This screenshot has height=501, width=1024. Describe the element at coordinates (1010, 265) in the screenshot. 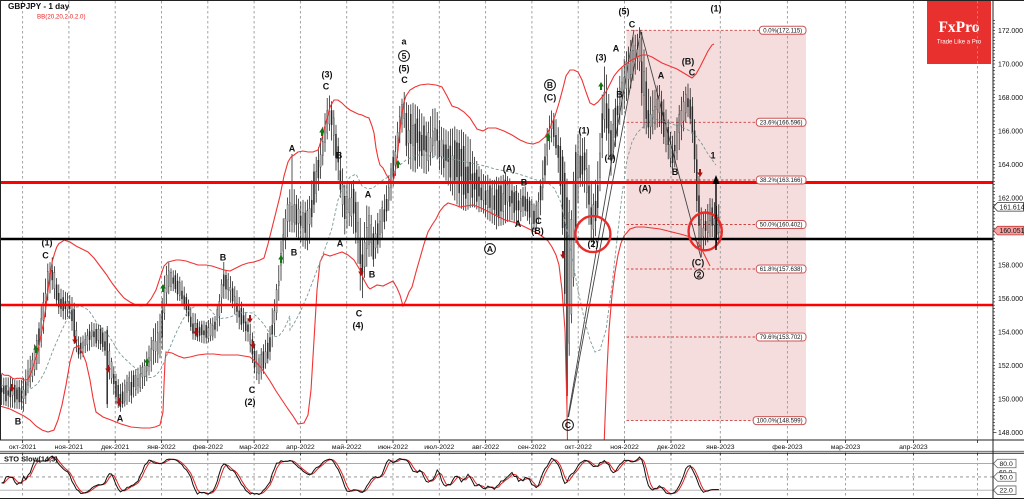

I see `svg-text: 158.000` at that location.